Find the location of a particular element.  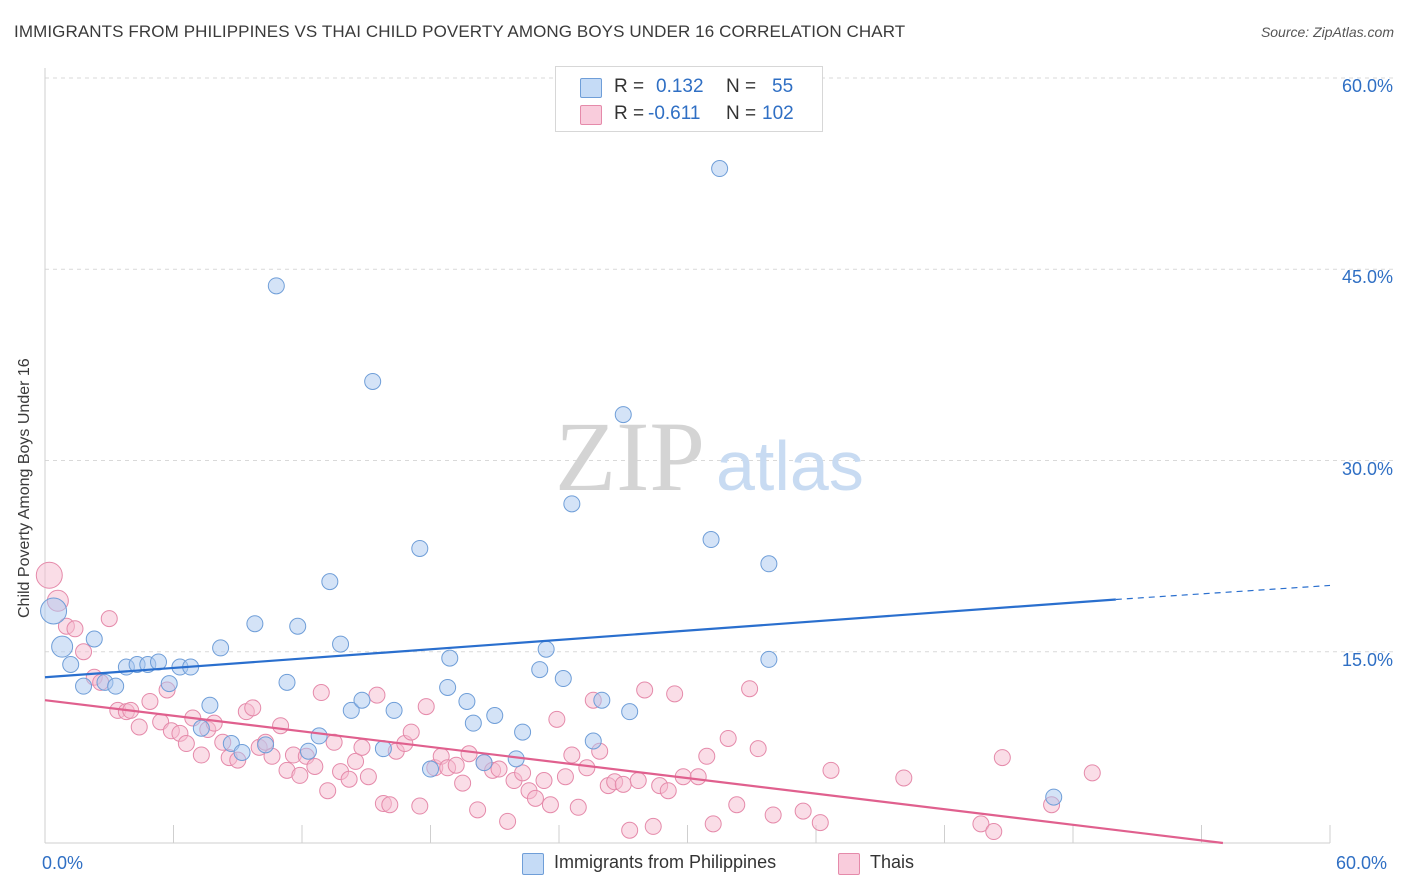

philippines-trend-line is located at coordinates (580, 638).